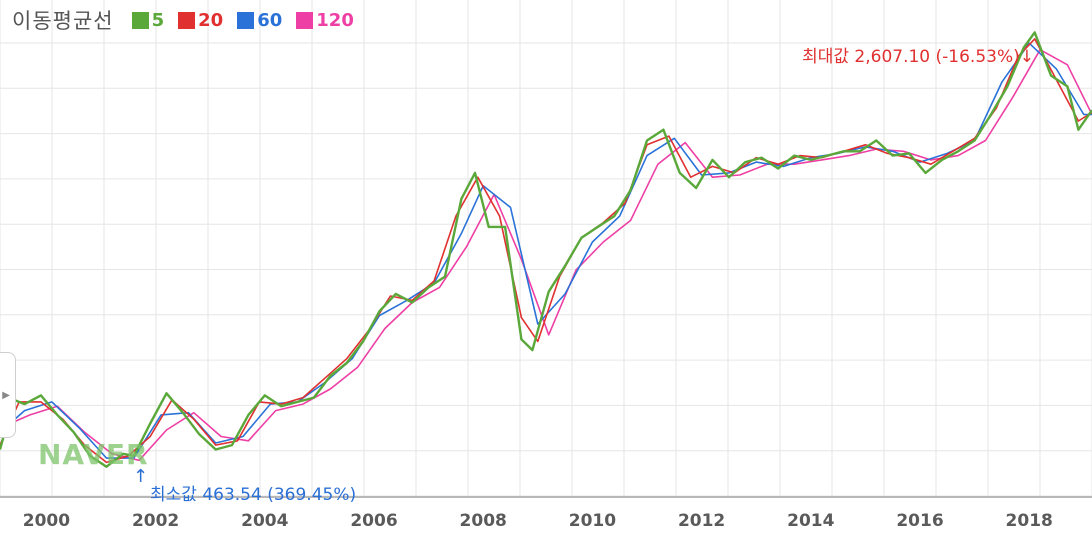 This screenshot has width=1092, height=539. I want to click on legend-label-ma20: 20, so click(211, 20).